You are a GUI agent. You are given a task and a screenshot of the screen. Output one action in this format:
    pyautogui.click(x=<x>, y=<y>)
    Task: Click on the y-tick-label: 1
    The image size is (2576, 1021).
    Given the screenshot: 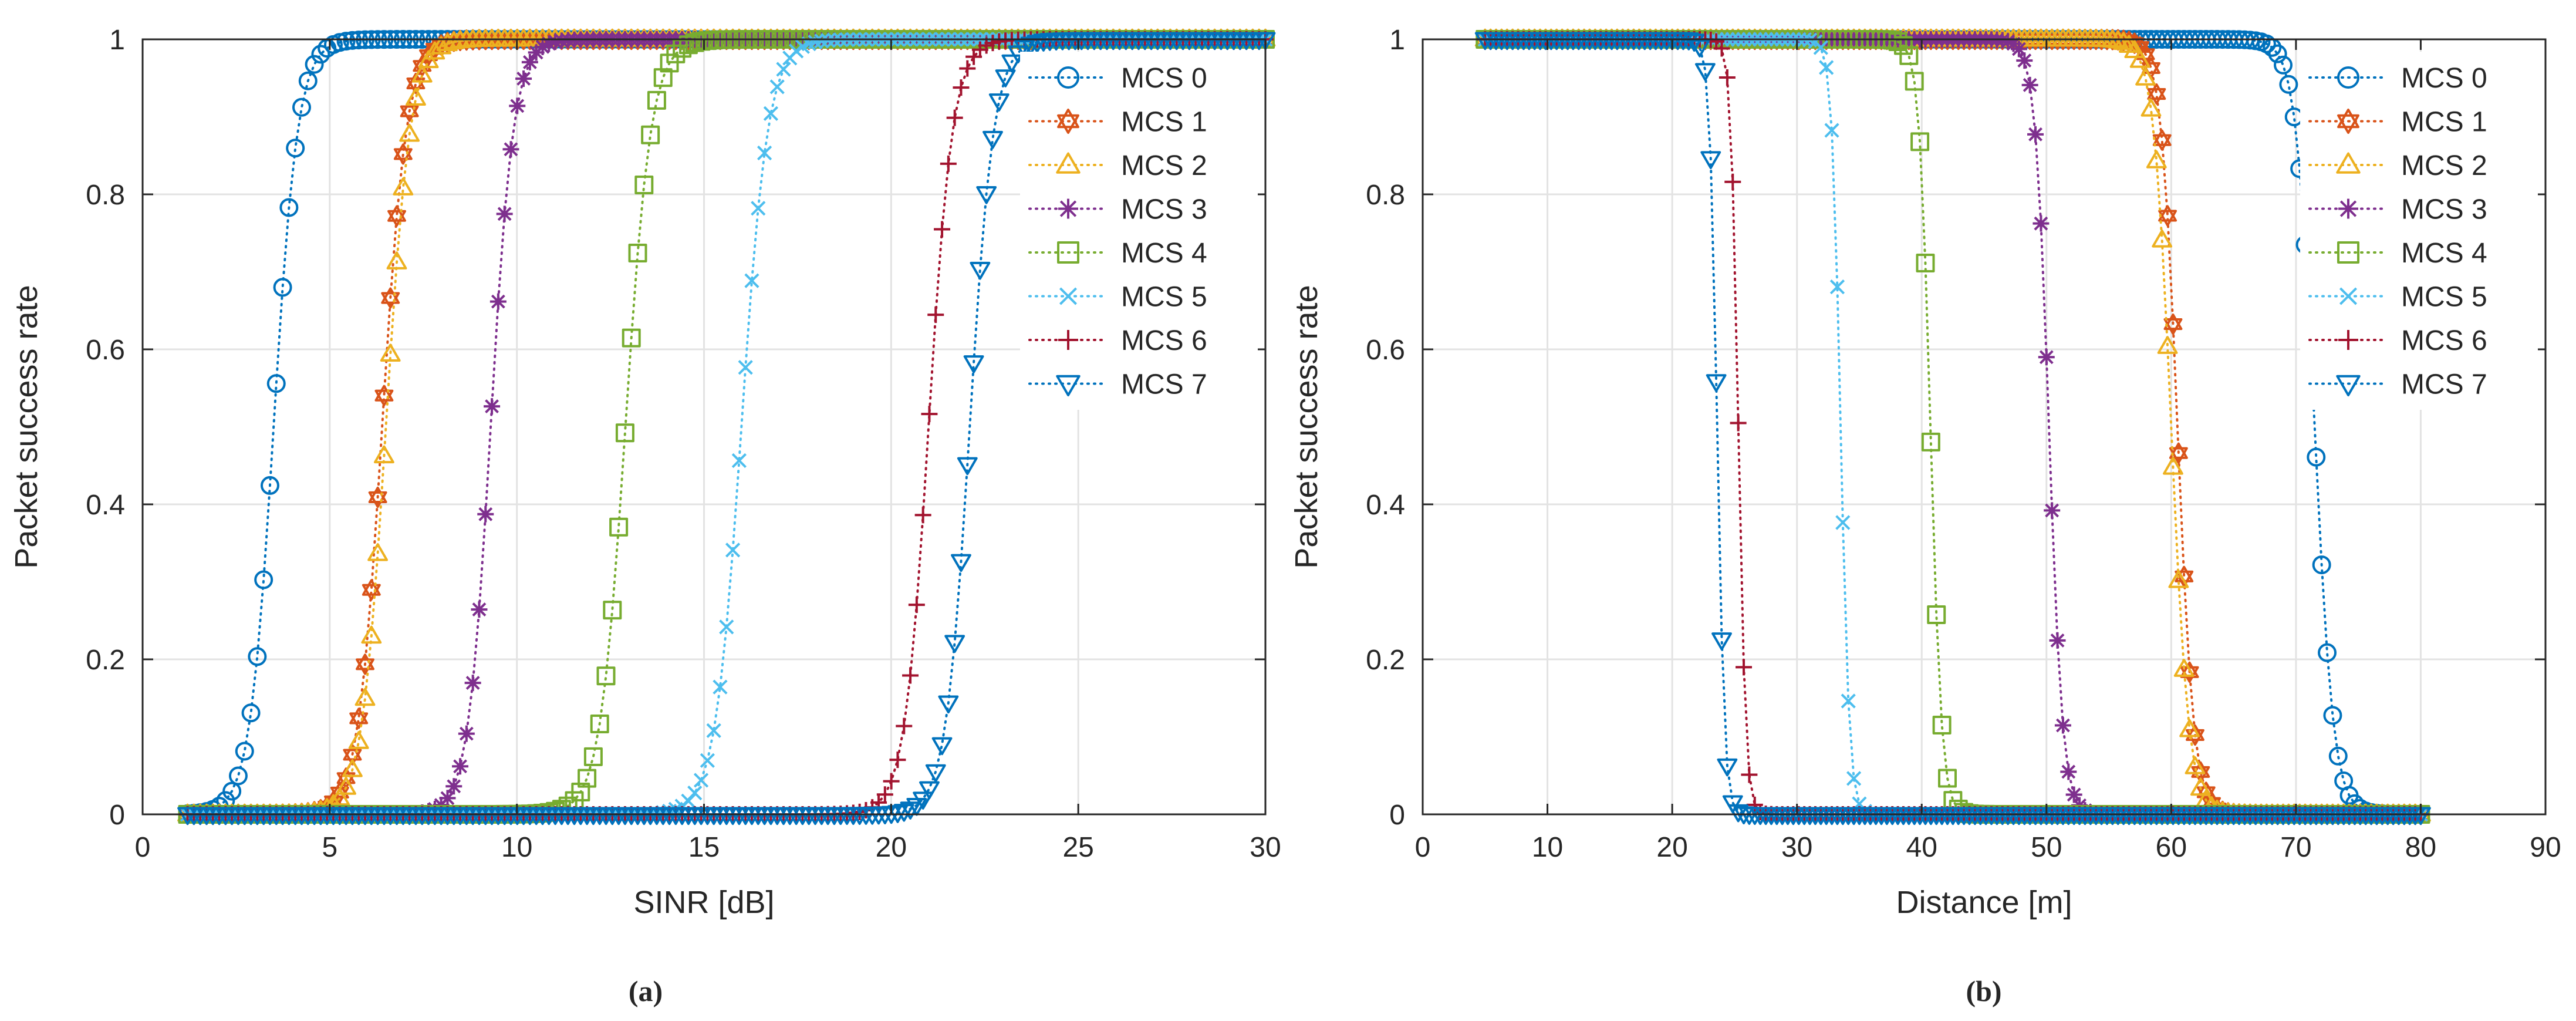 What is the action you would take?
    pyautogui.click(x=1397, y=40)
    